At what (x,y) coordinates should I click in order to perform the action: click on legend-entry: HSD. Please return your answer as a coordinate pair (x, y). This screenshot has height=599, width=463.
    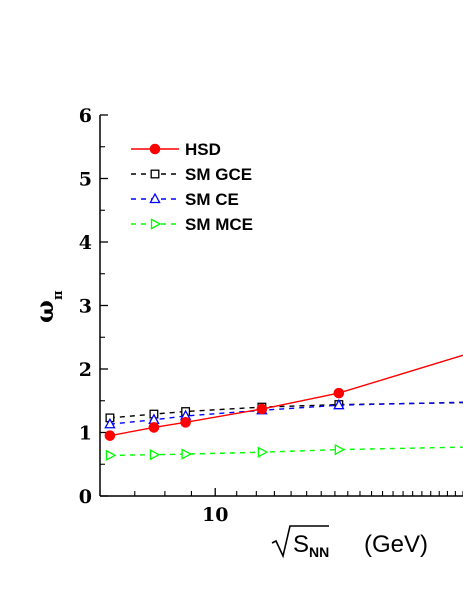
    Looking at the image, I should click on (176, 149).